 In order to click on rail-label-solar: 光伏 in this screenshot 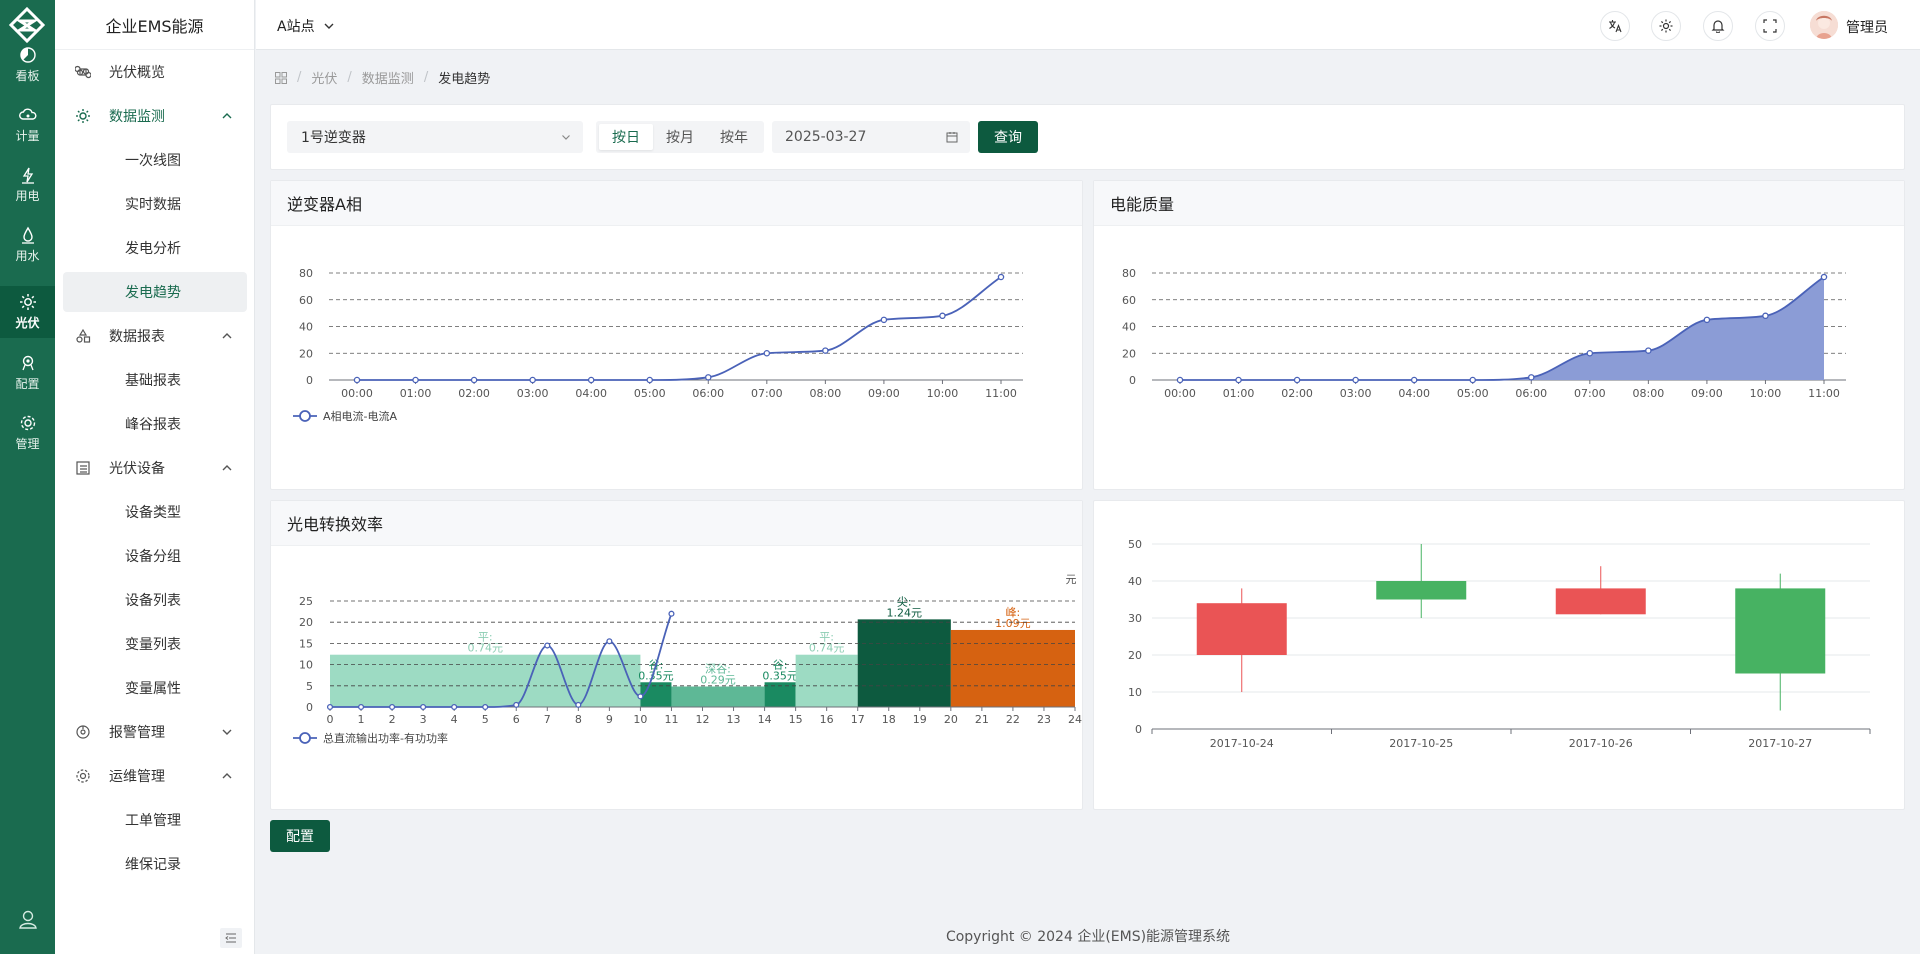, I will do `click(27, 323)`.